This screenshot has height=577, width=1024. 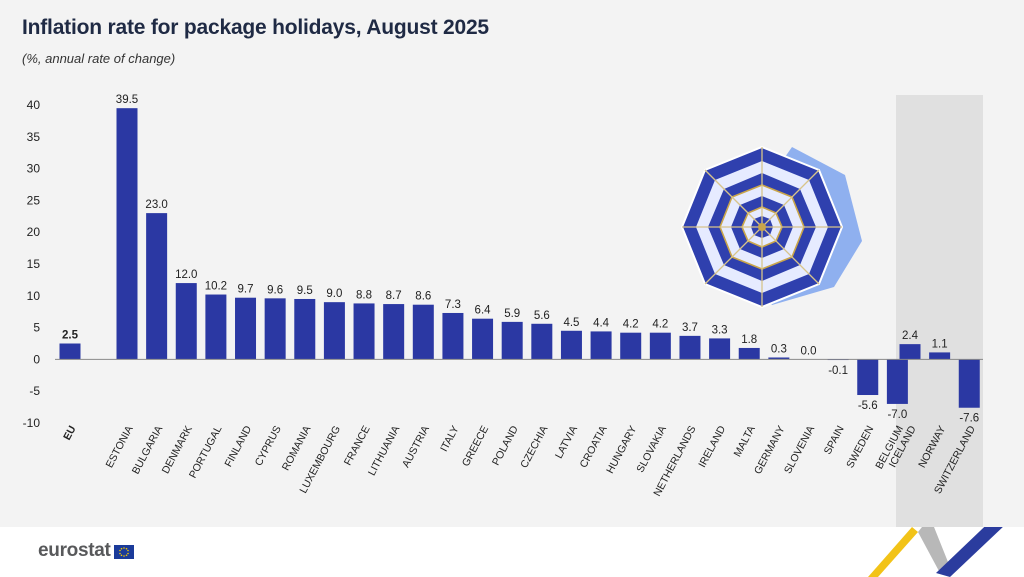 What do you see at coordinates (838, 371) in the screenshot?
I see `value-label: -0.1` at bounding box center [838, 371].